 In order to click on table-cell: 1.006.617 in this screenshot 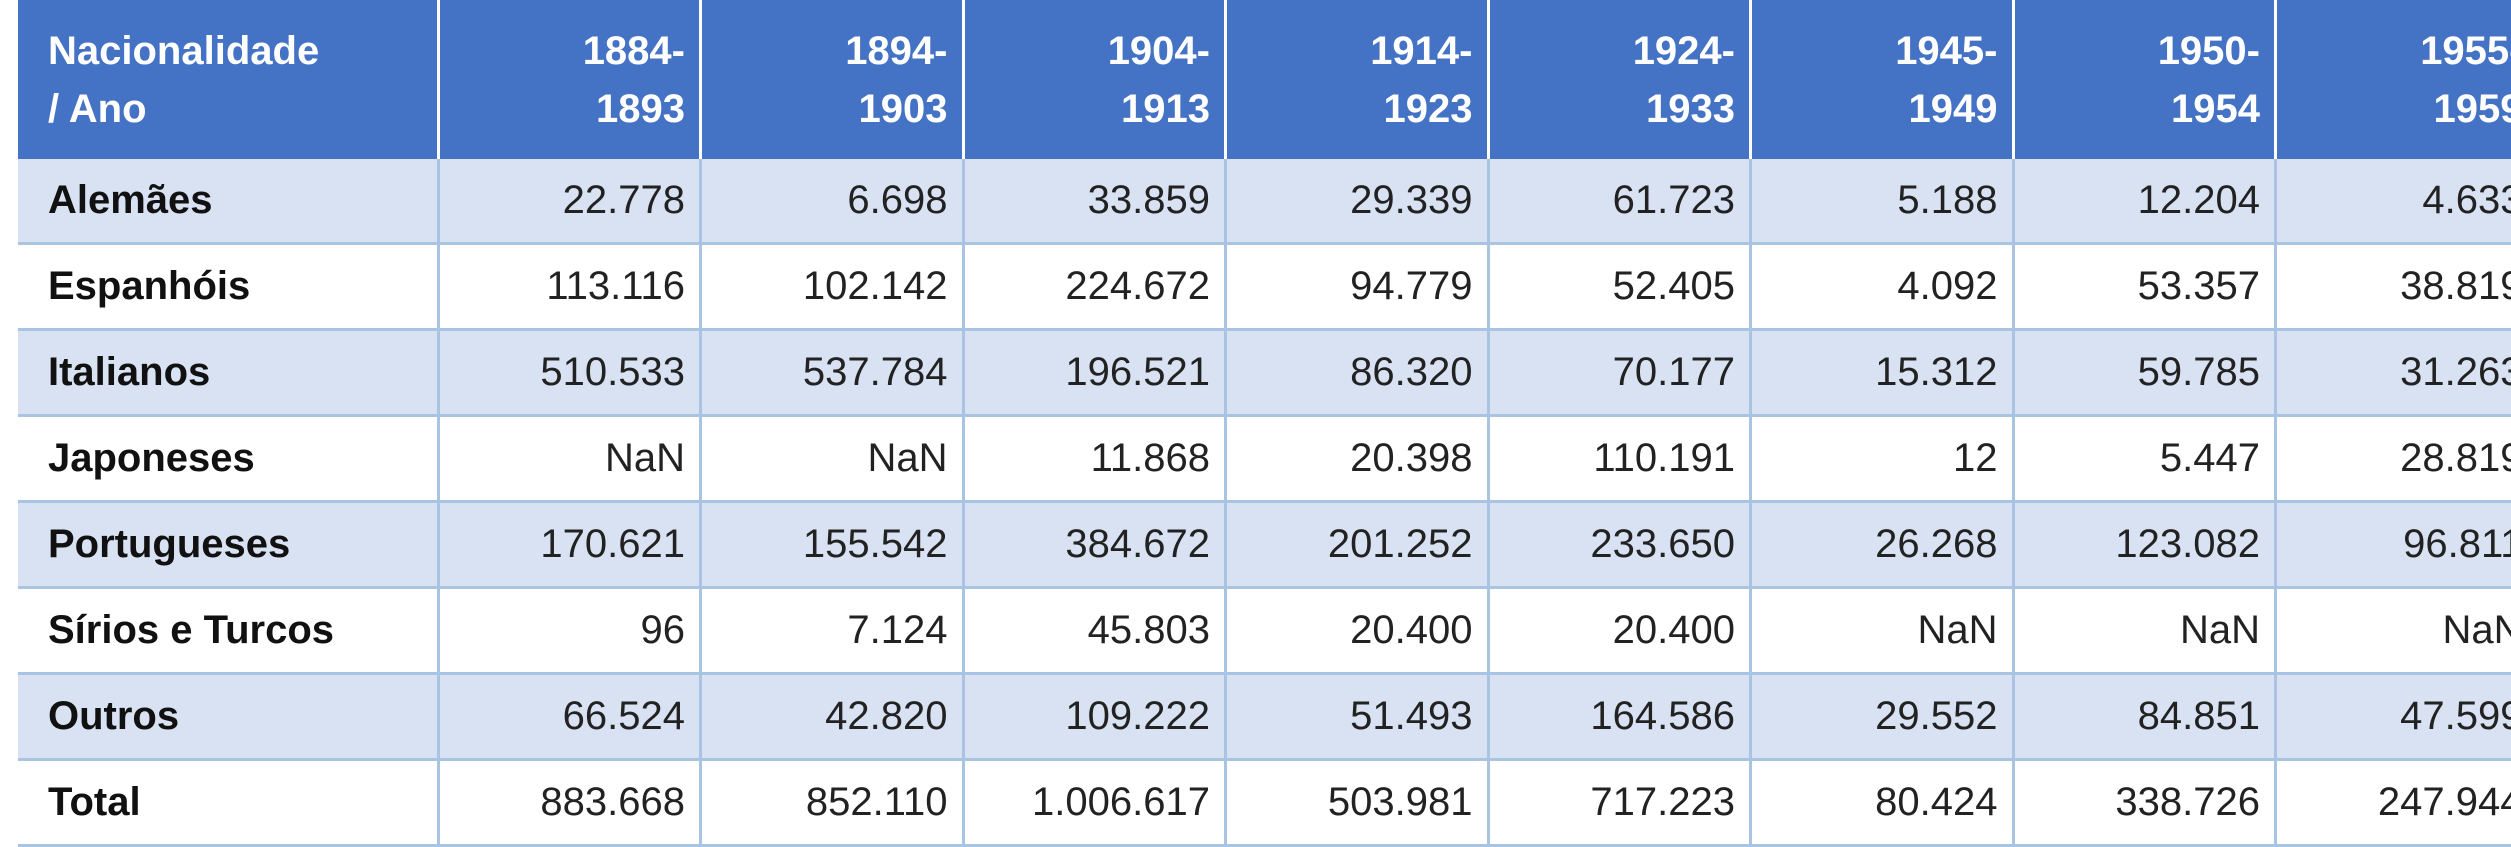, I will do `click(1094, 803)`.